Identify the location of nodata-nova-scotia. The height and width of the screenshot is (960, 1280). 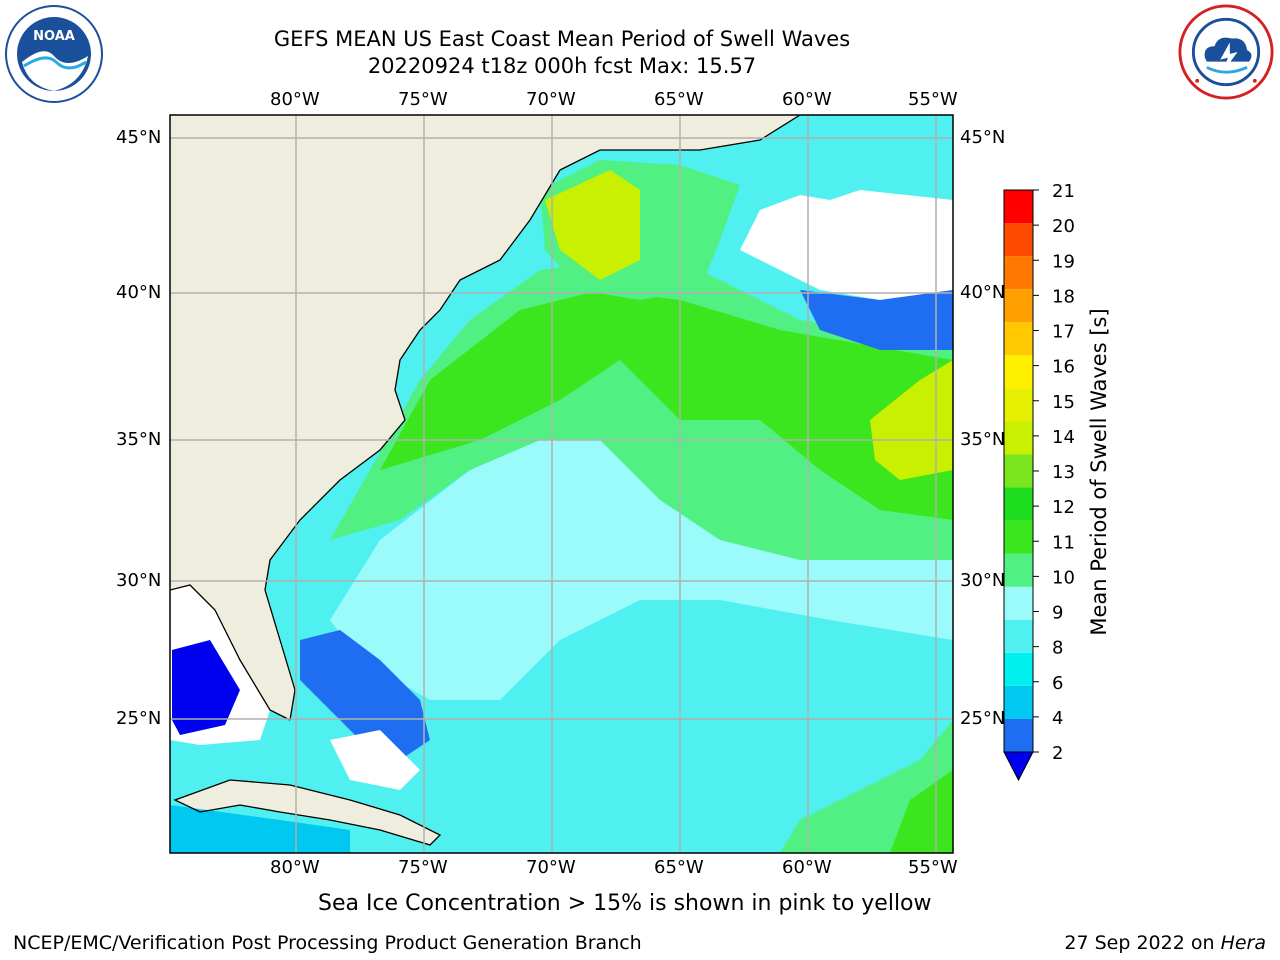
(846, 245).